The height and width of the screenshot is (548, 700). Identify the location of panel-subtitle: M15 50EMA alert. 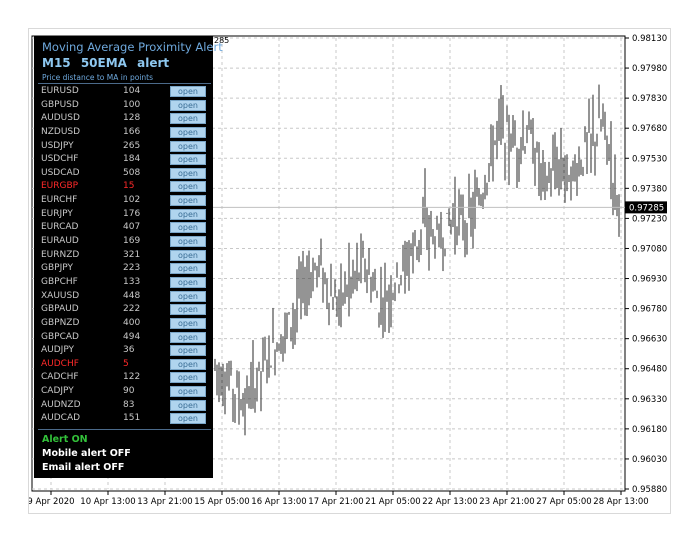
(105, 63).